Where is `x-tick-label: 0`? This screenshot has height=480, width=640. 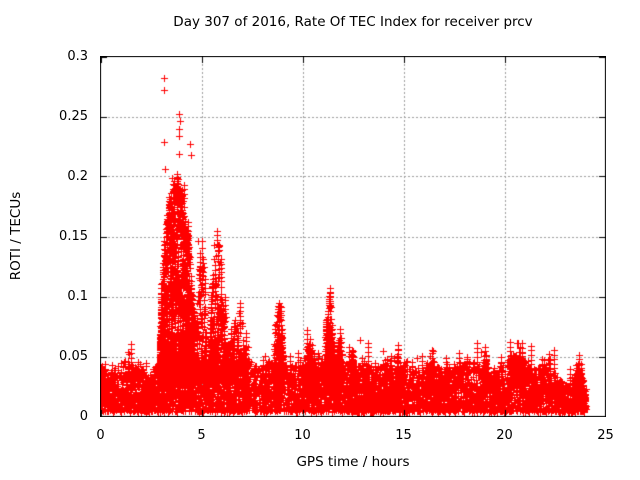 x-tick-label: 0 is located at coordinates (100, 435).